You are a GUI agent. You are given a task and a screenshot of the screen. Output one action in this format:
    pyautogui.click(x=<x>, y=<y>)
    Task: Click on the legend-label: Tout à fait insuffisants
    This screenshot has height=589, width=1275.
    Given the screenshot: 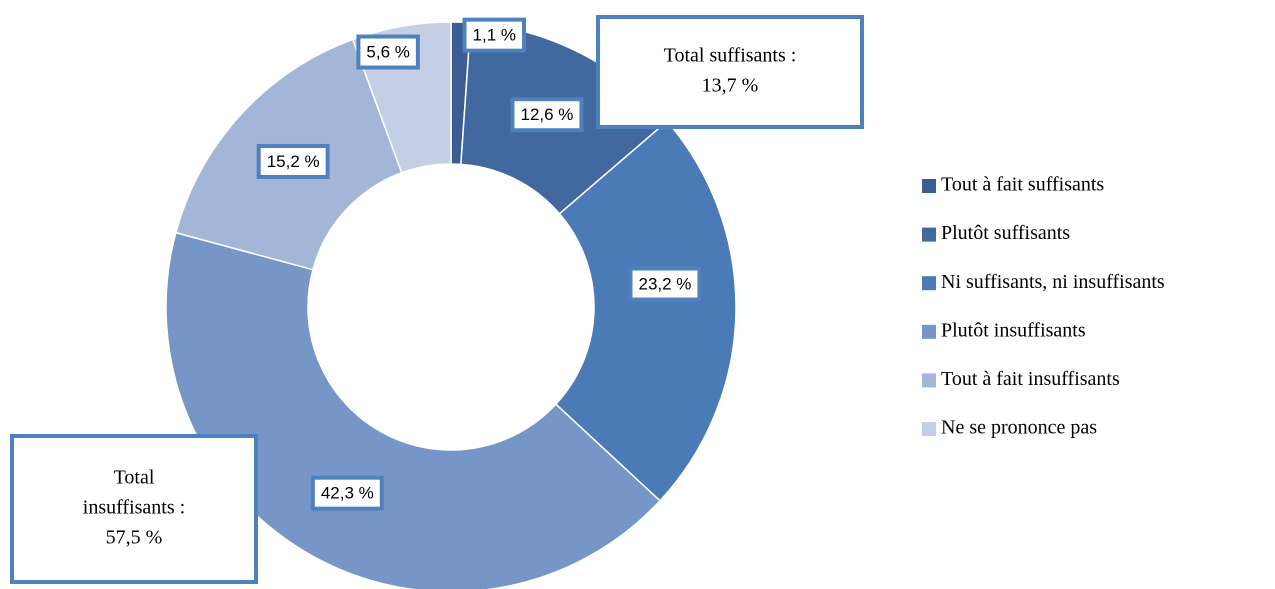 What is the action you would take?
    pyautogui.click(x=1030, y=379)
    